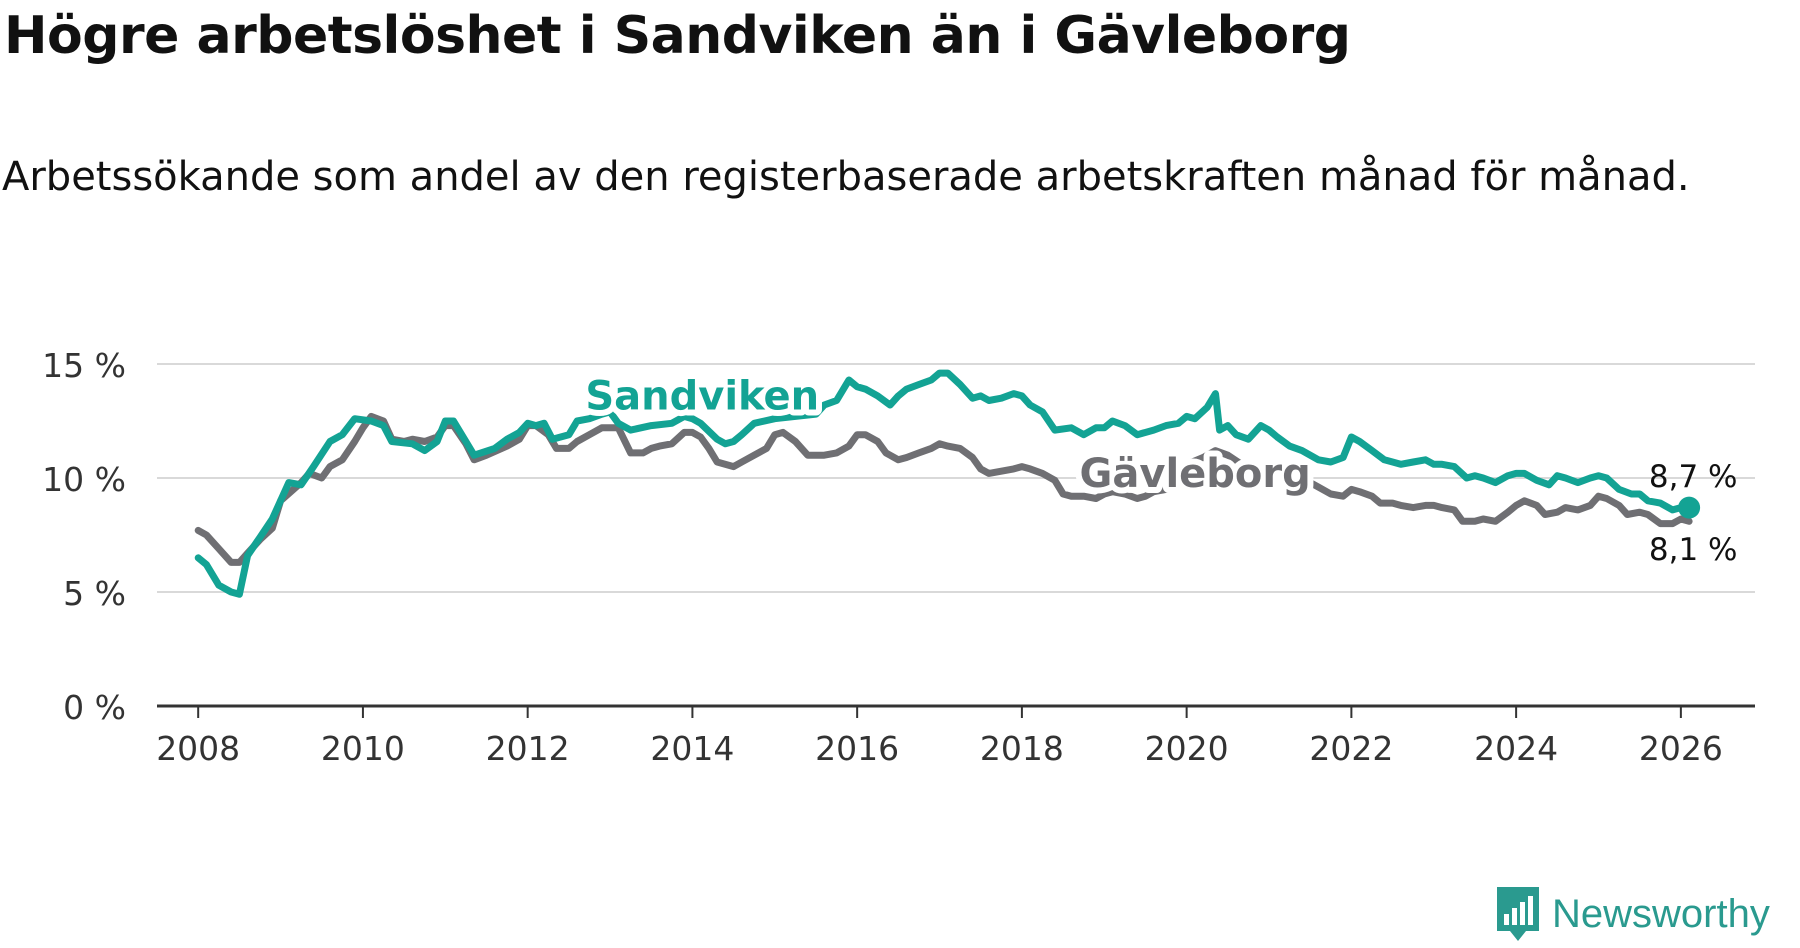 This screenshot has height=948, width=1800. I want to click on x-axis: 2008 2010 2012 2014 2016 2018 2020 2022 2024 2026, so click(955, 736).